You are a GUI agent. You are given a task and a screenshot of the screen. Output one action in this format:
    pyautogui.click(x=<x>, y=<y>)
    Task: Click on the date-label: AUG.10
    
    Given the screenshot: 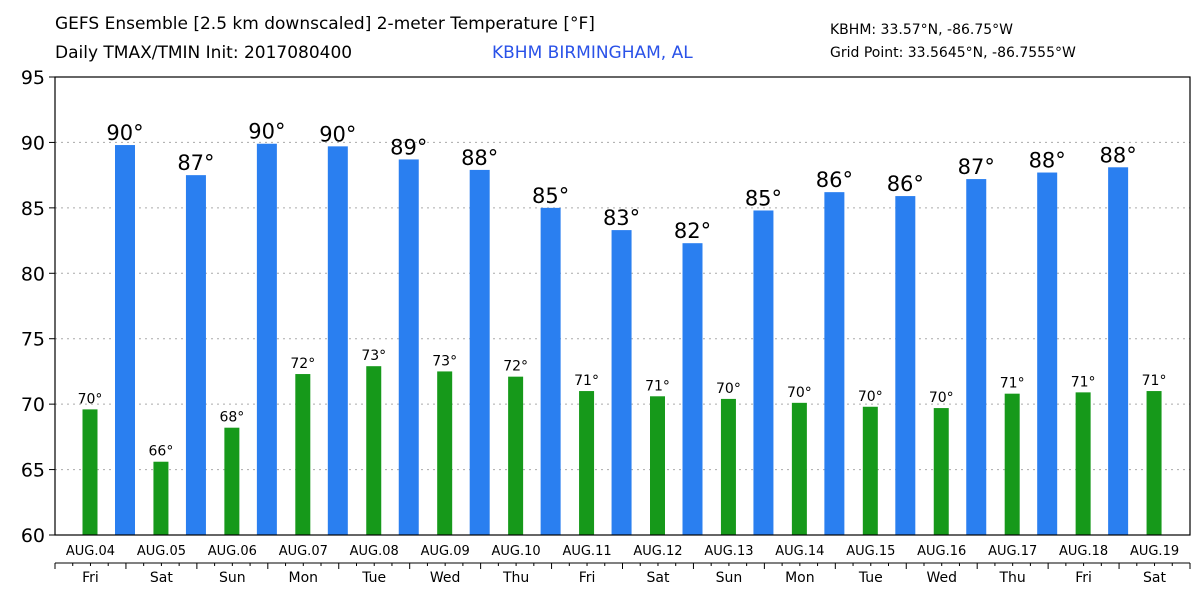 What is the action you would take?
    pyautogui.click(x=516, y=551)
    